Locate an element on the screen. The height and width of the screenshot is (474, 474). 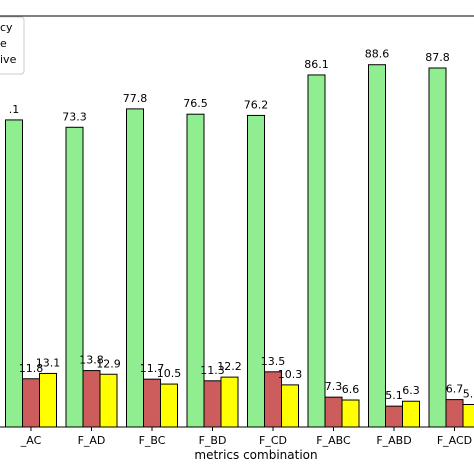
x-tick-label-F_CD: F_CD is located at coordinates (273, 440).